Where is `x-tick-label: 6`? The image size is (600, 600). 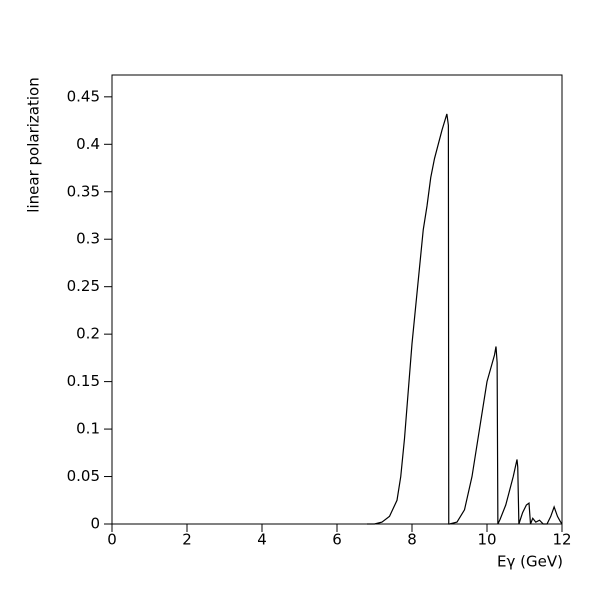
x-tick-label: 6 is located at coordinates (337, 540).